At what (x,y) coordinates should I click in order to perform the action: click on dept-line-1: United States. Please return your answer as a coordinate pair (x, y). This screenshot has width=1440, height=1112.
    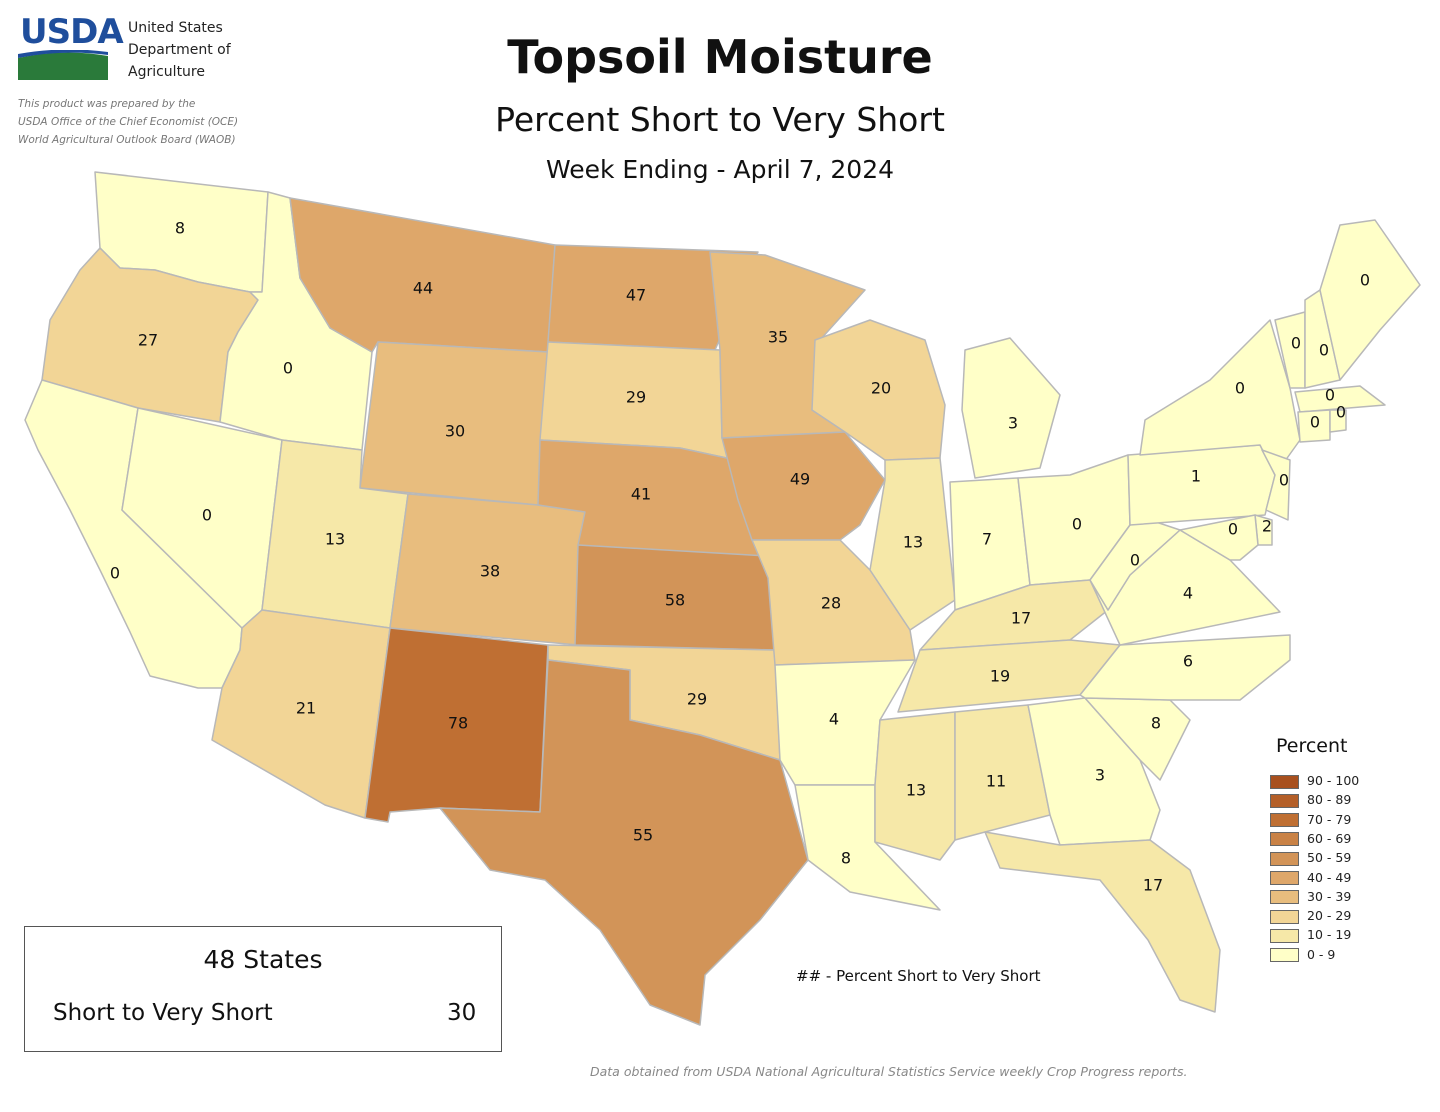
    Looking at the image, I should click on (175, 28).